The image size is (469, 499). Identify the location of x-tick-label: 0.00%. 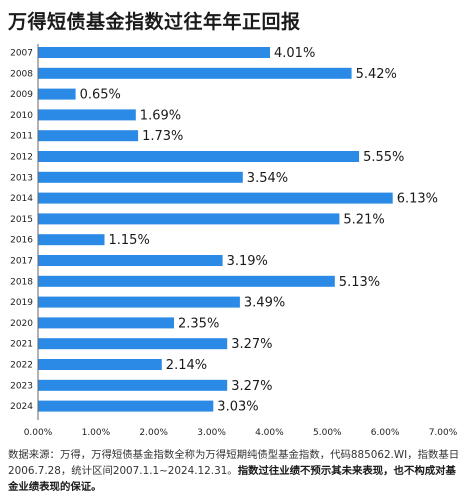
(38, 433).